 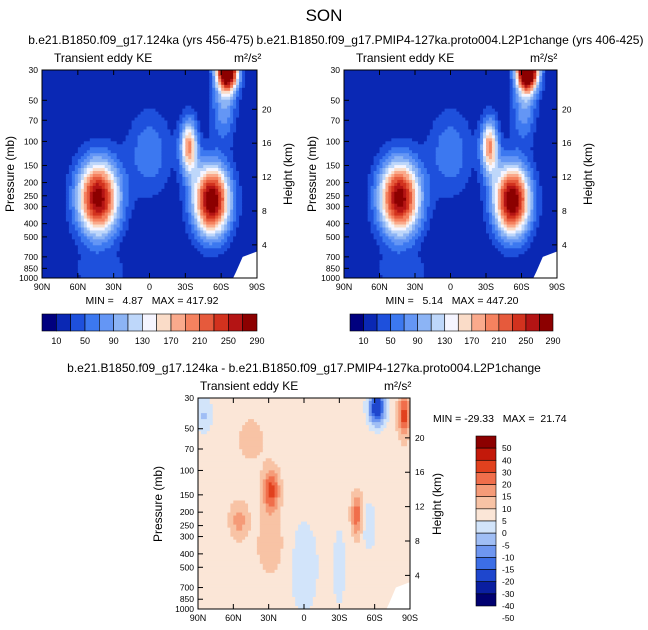 I want to click on panel-1-y-tick-label: 850, so click(x=31, y=268).